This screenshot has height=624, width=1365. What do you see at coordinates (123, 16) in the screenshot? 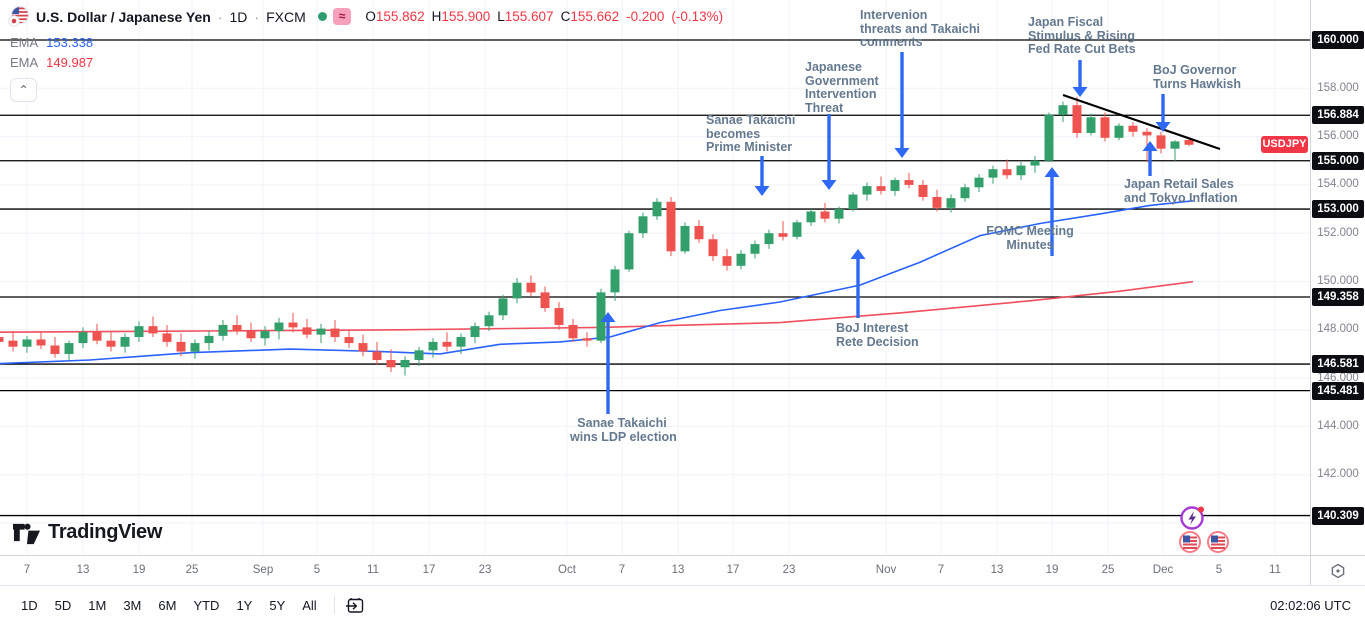
I see `symbol-title: U.S. Dollar / Japanese Yen` at bounding box center [123, 16].